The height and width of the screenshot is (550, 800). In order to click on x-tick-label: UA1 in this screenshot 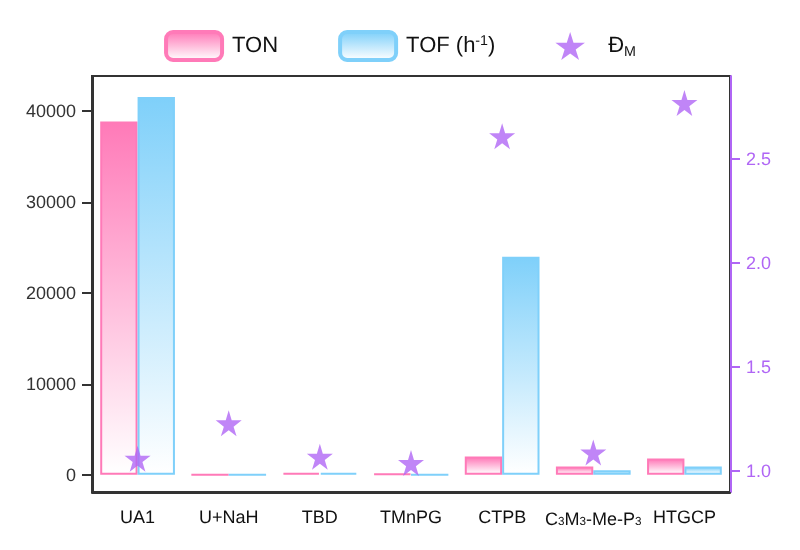, I will do `click(138, 517)`.